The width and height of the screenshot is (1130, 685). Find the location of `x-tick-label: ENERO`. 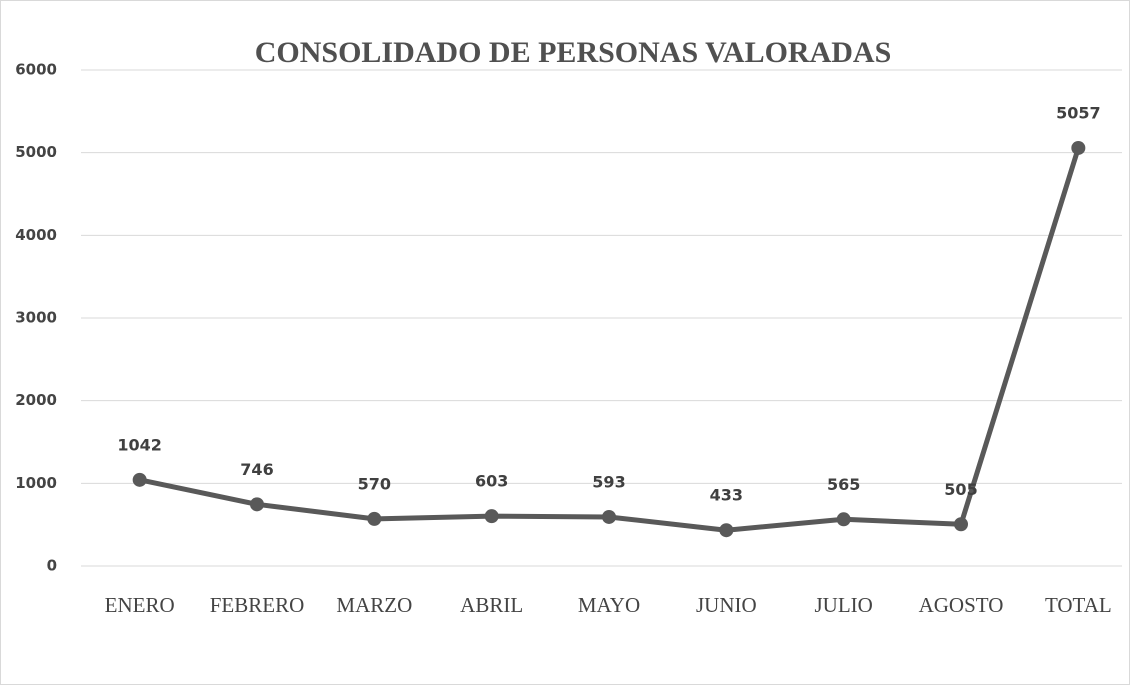

x-tick-label: ENERO is located at coordinates (140, 605).